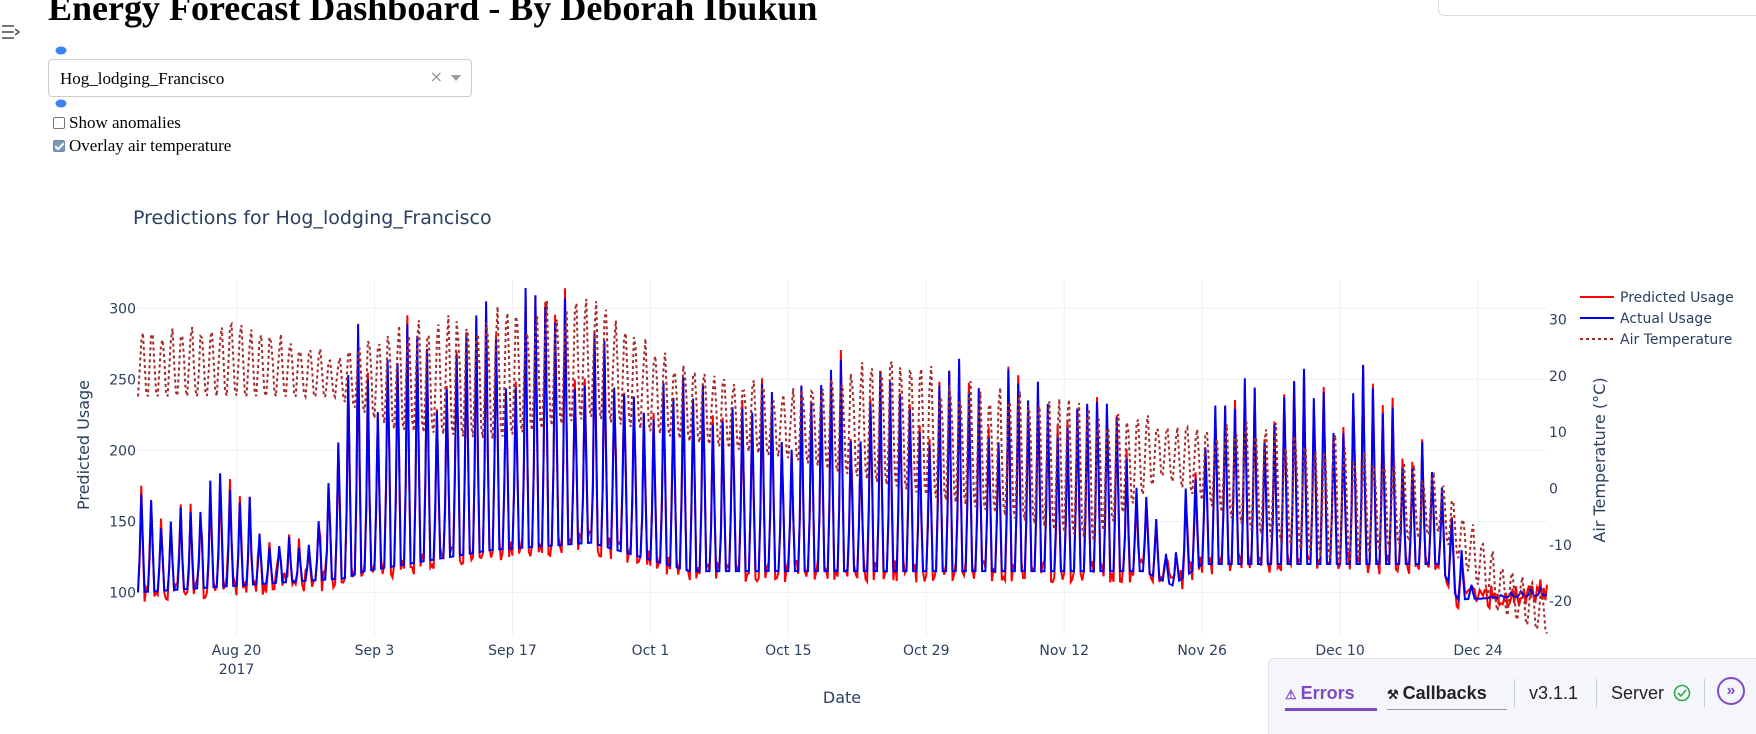 This screenshot has width=1756, height=734. What do you see at coordinates (1682, 693) in the screenshot?
I see `check-circle-icon` at bounding box center [1682, 693].